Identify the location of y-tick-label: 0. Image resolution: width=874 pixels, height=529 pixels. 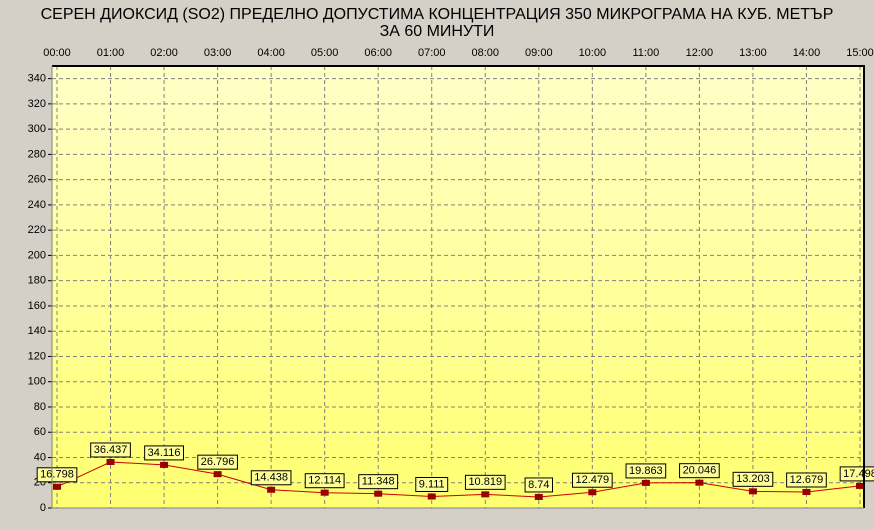
(43, 508).